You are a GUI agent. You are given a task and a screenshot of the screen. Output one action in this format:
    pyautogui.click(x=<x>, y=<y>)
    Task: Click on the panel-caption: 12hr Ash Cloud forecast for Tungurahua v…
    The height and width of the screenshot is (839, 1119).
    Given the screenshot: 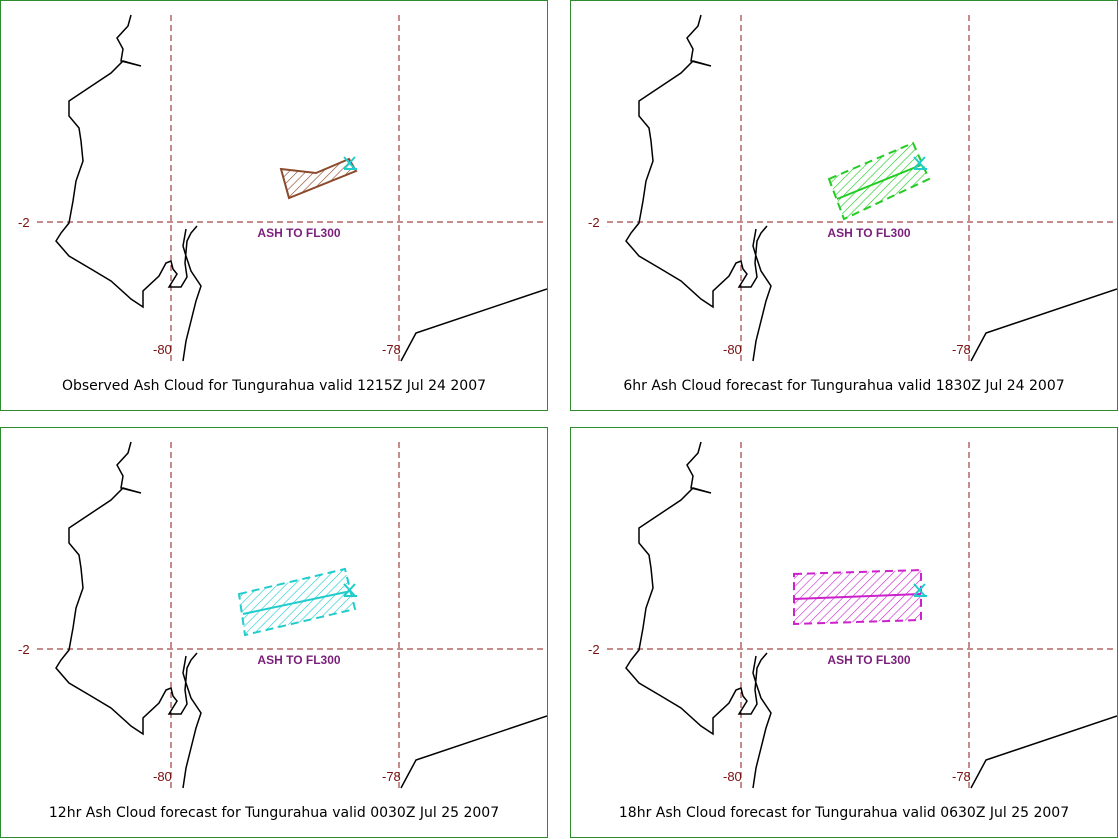 What is the action you would take?
    pyautogui.click(x=274, y=813)
    